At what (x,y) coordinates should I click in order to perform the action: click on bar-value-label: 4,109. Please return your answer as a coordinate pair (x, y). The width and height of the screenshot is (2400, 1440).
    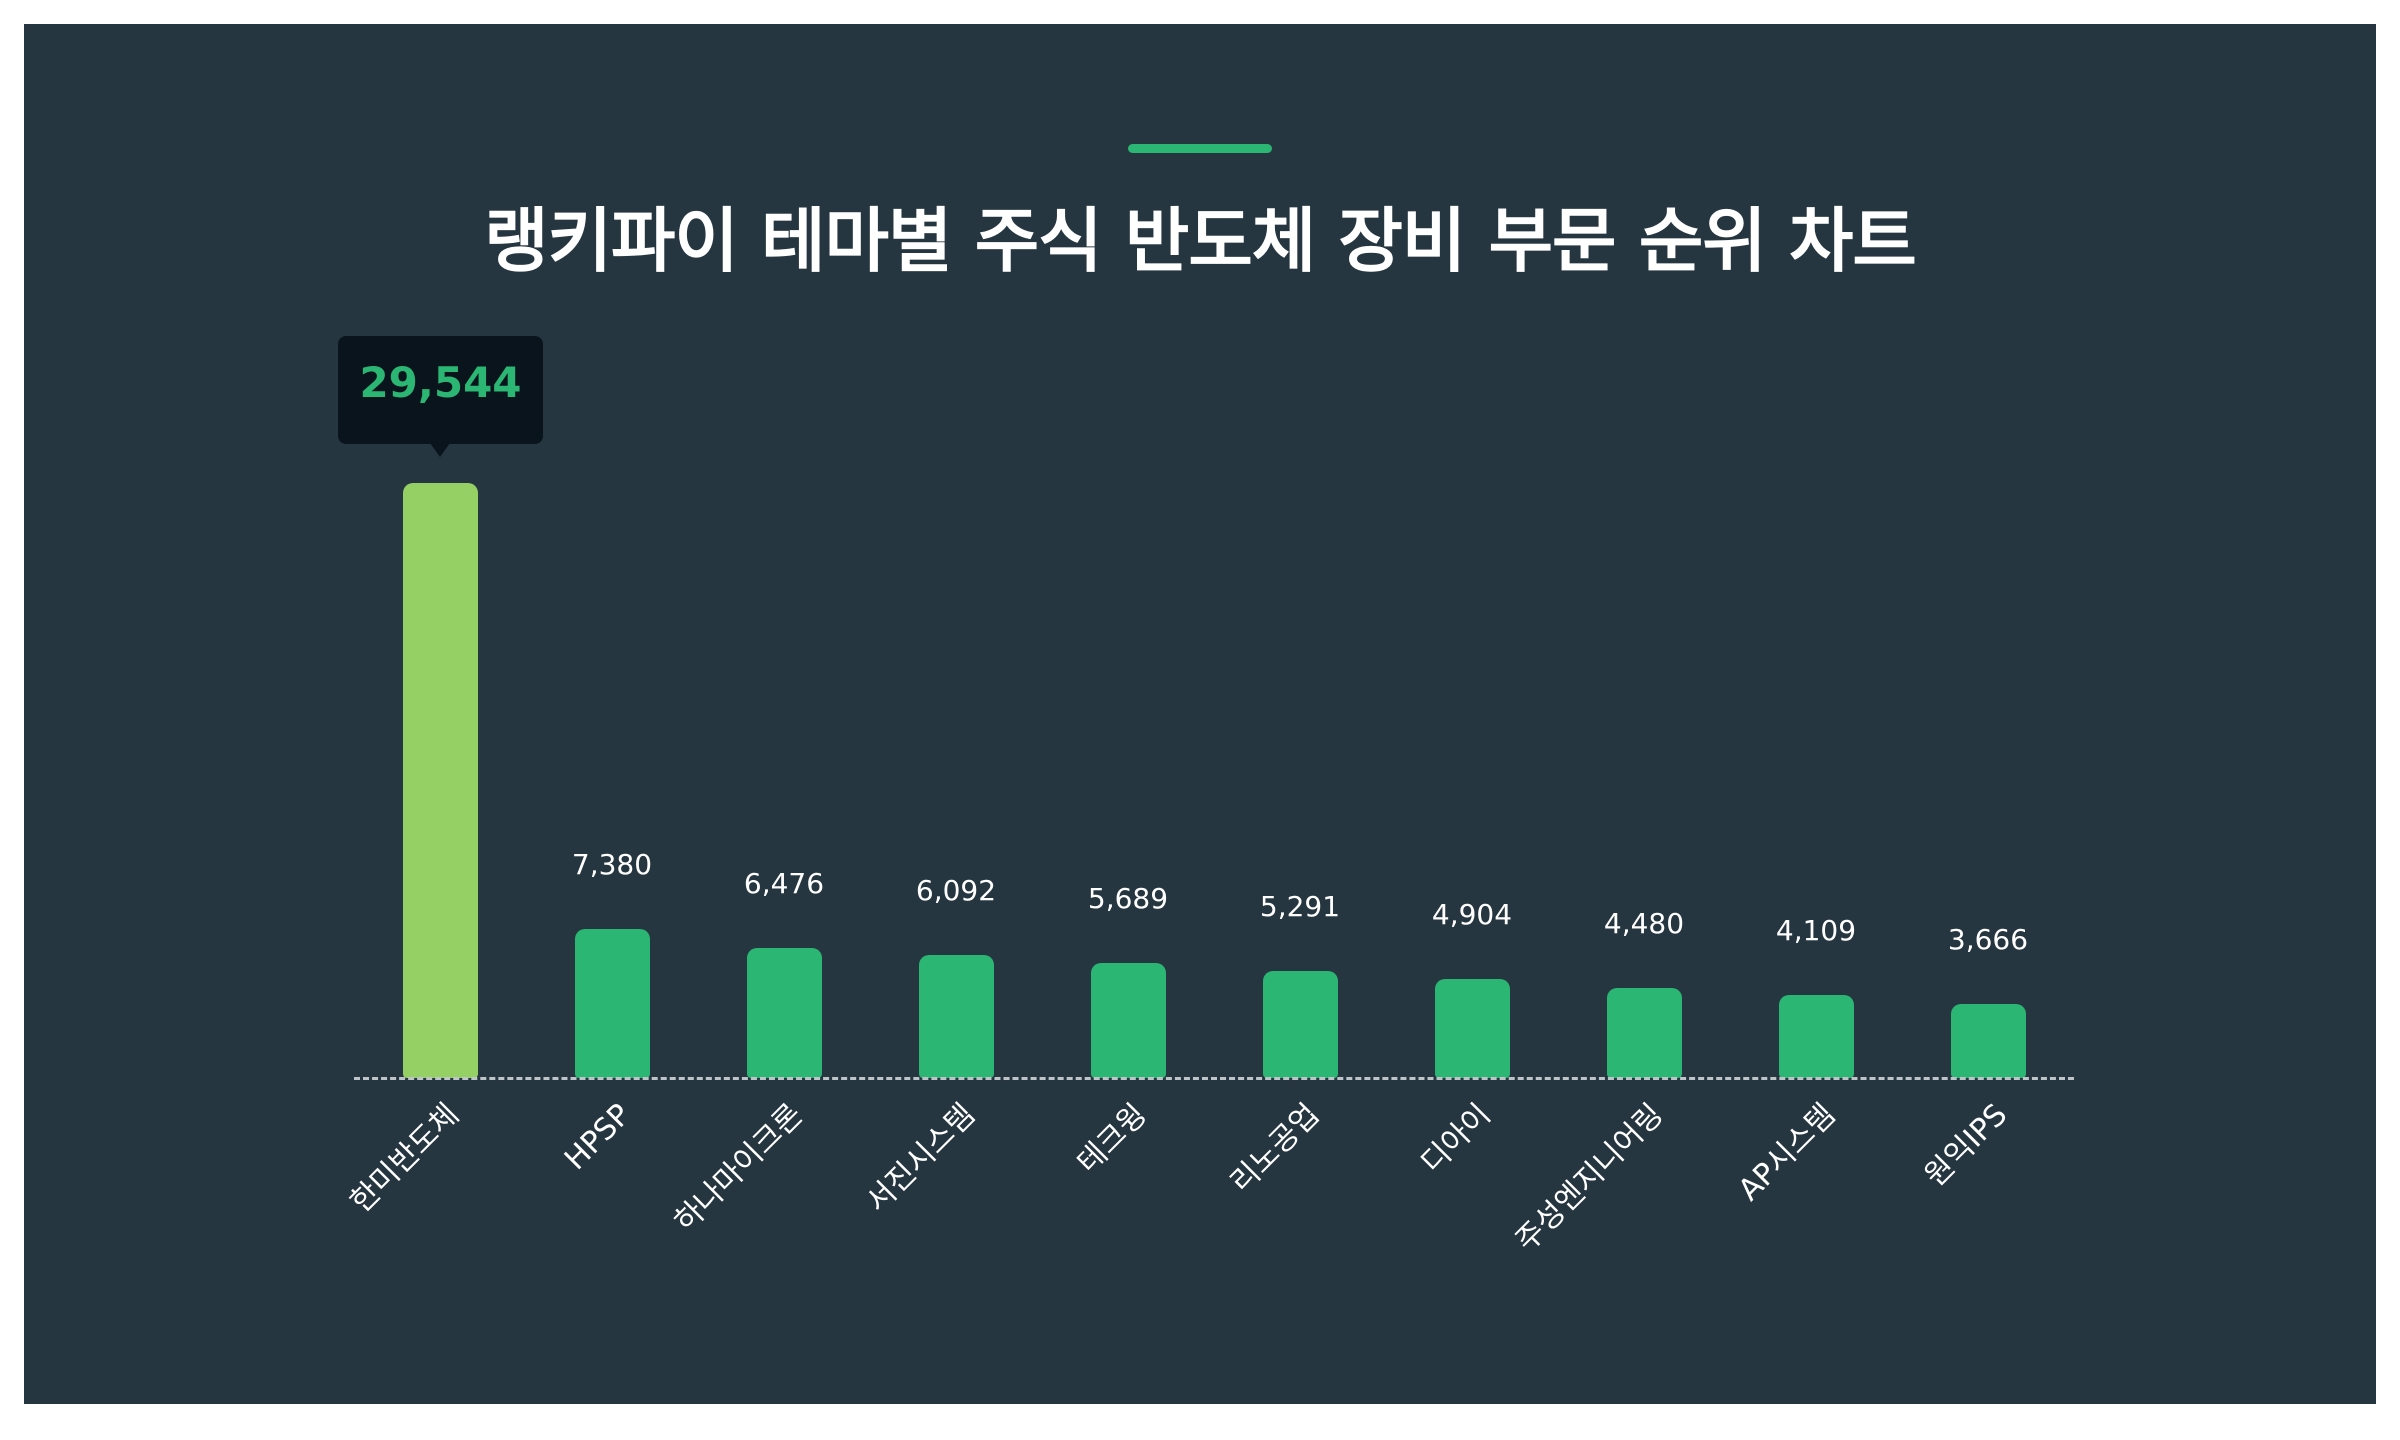
    Looking at the image, I should click on (1816, 930).